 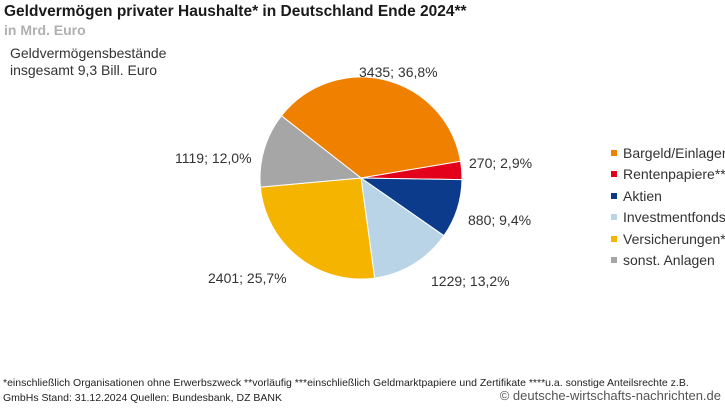 What do you see at coordinates (84, 70) in the screenshot?
I see `note-line-2: insgesamt 9,3 Bill. Euro` at bounding box center [84, 70].